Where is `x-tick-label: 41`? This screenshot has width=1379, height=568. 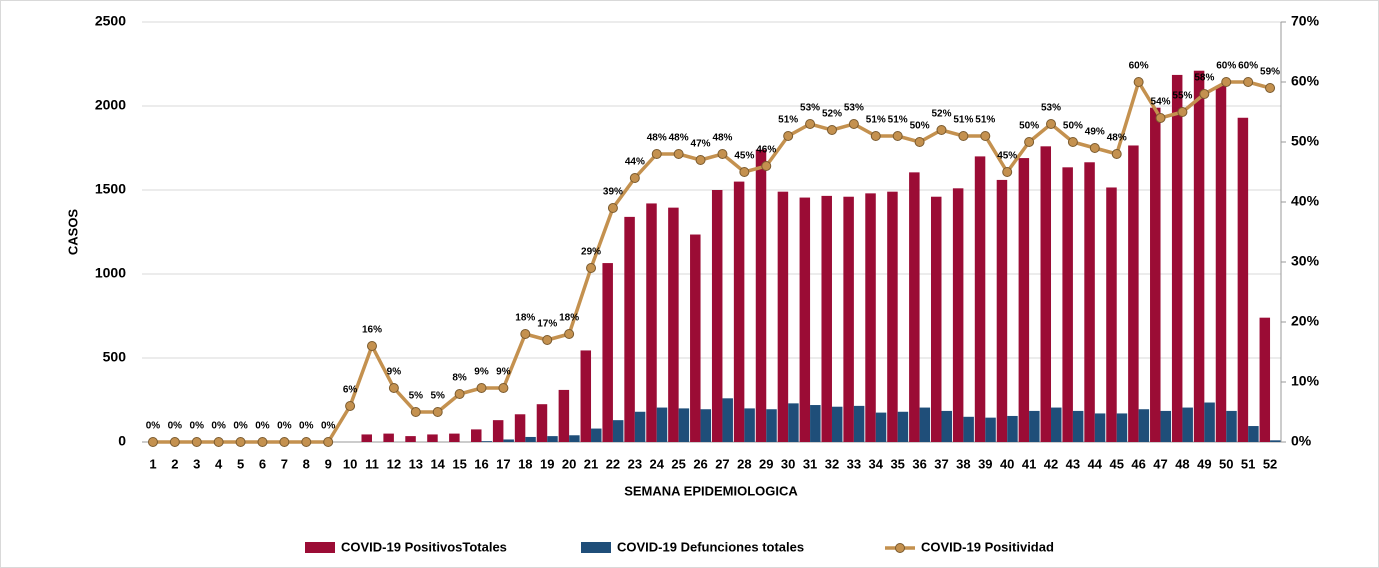 x-tick-label: 41 is located at coordinates (1029, 463).